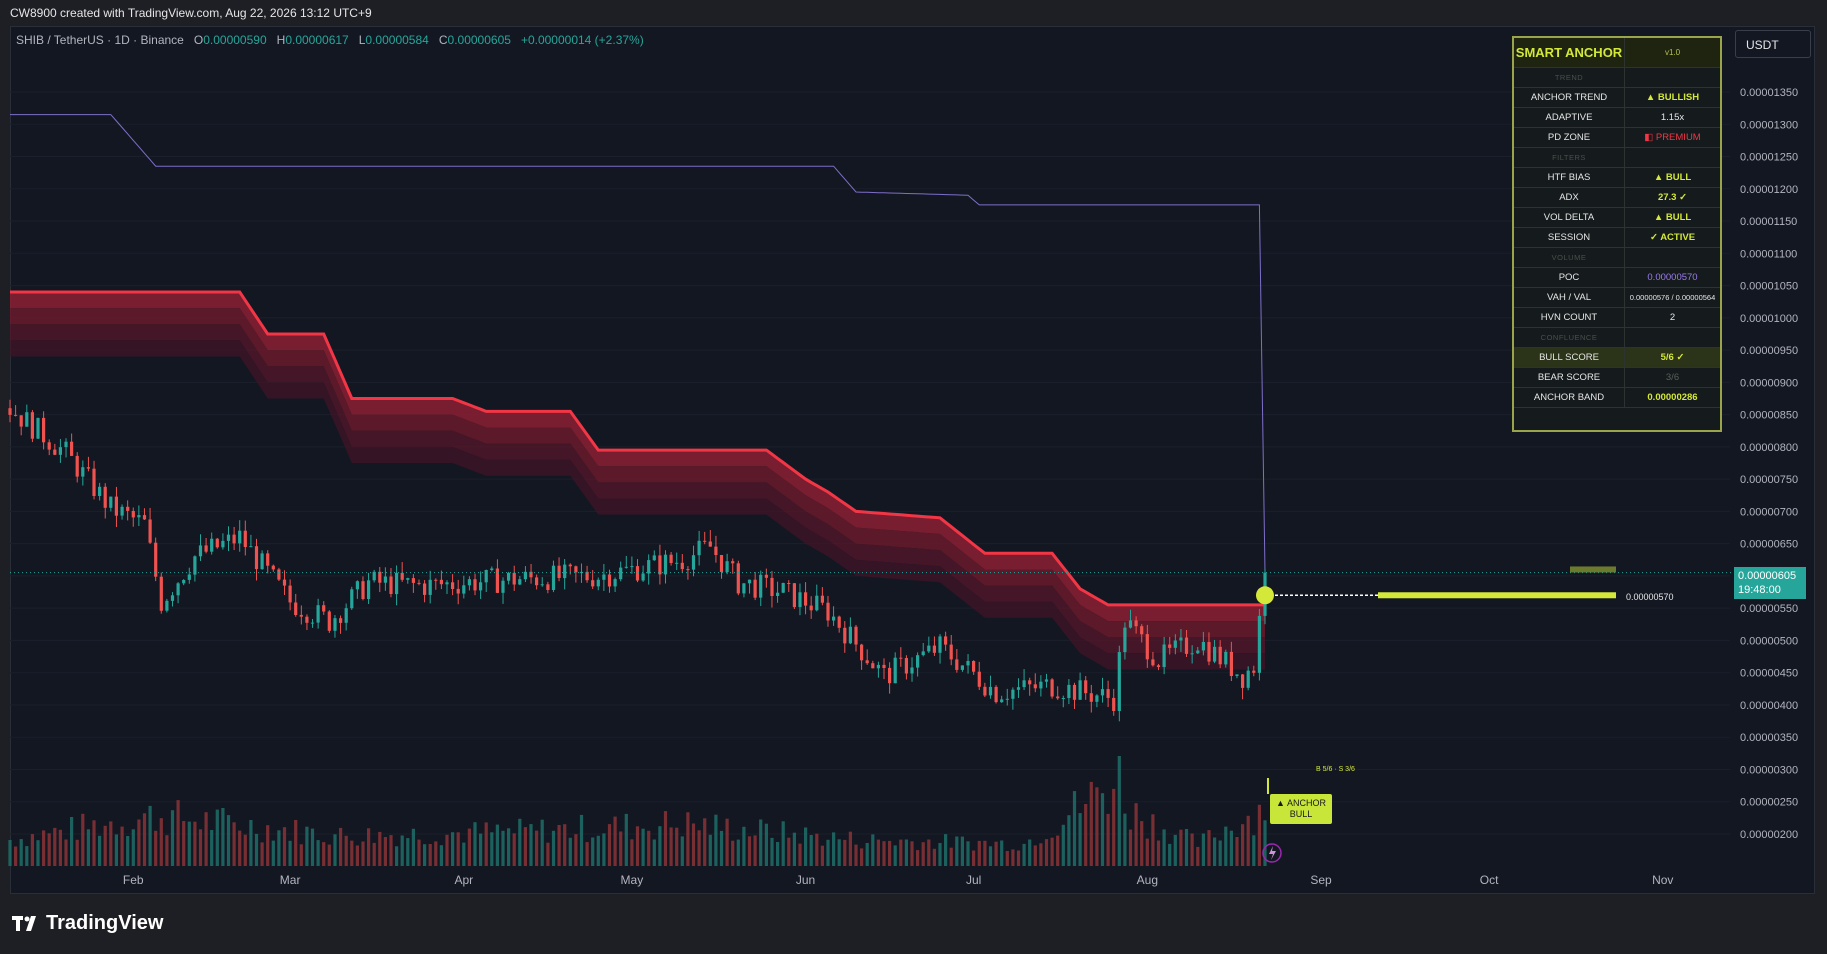 The image size is (1827, 954). Describe the element at coordinates (1569, 357) in the screenshot. I see `table-row-label: BULL SCORE` at that location.